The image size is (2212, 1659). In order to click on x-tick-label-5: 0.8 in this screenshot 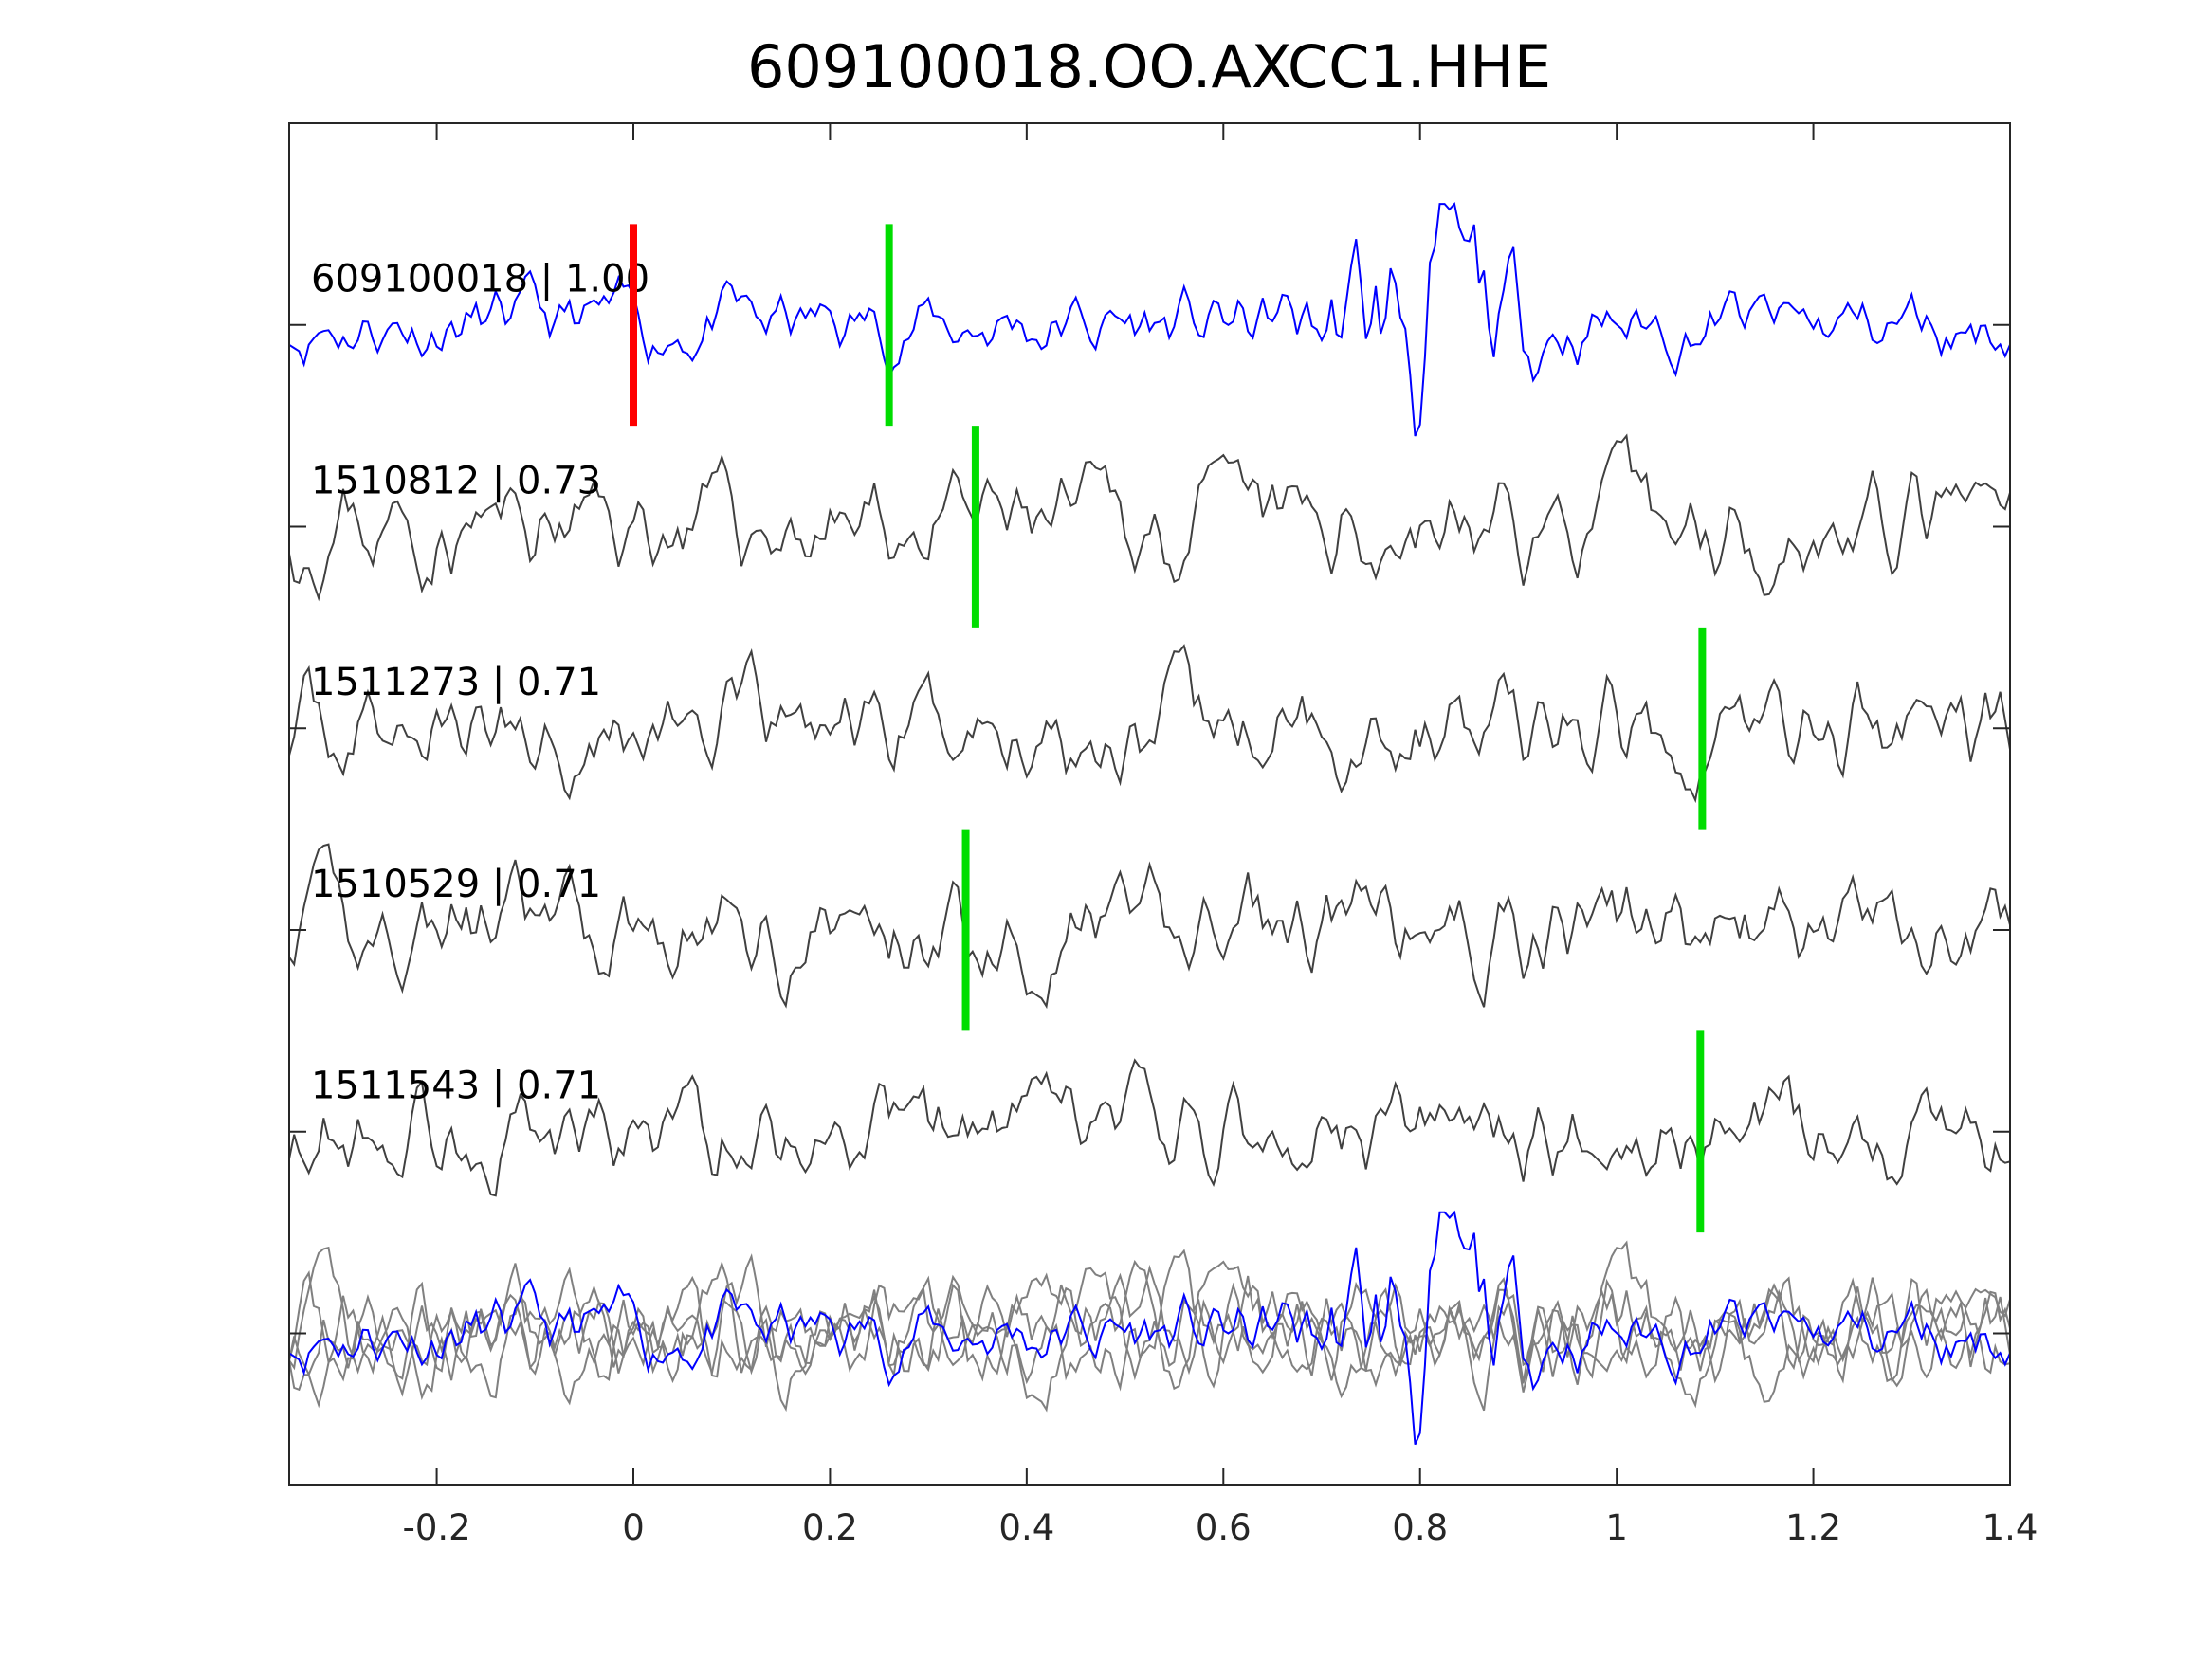, I will do `click(1420, 1527)`.